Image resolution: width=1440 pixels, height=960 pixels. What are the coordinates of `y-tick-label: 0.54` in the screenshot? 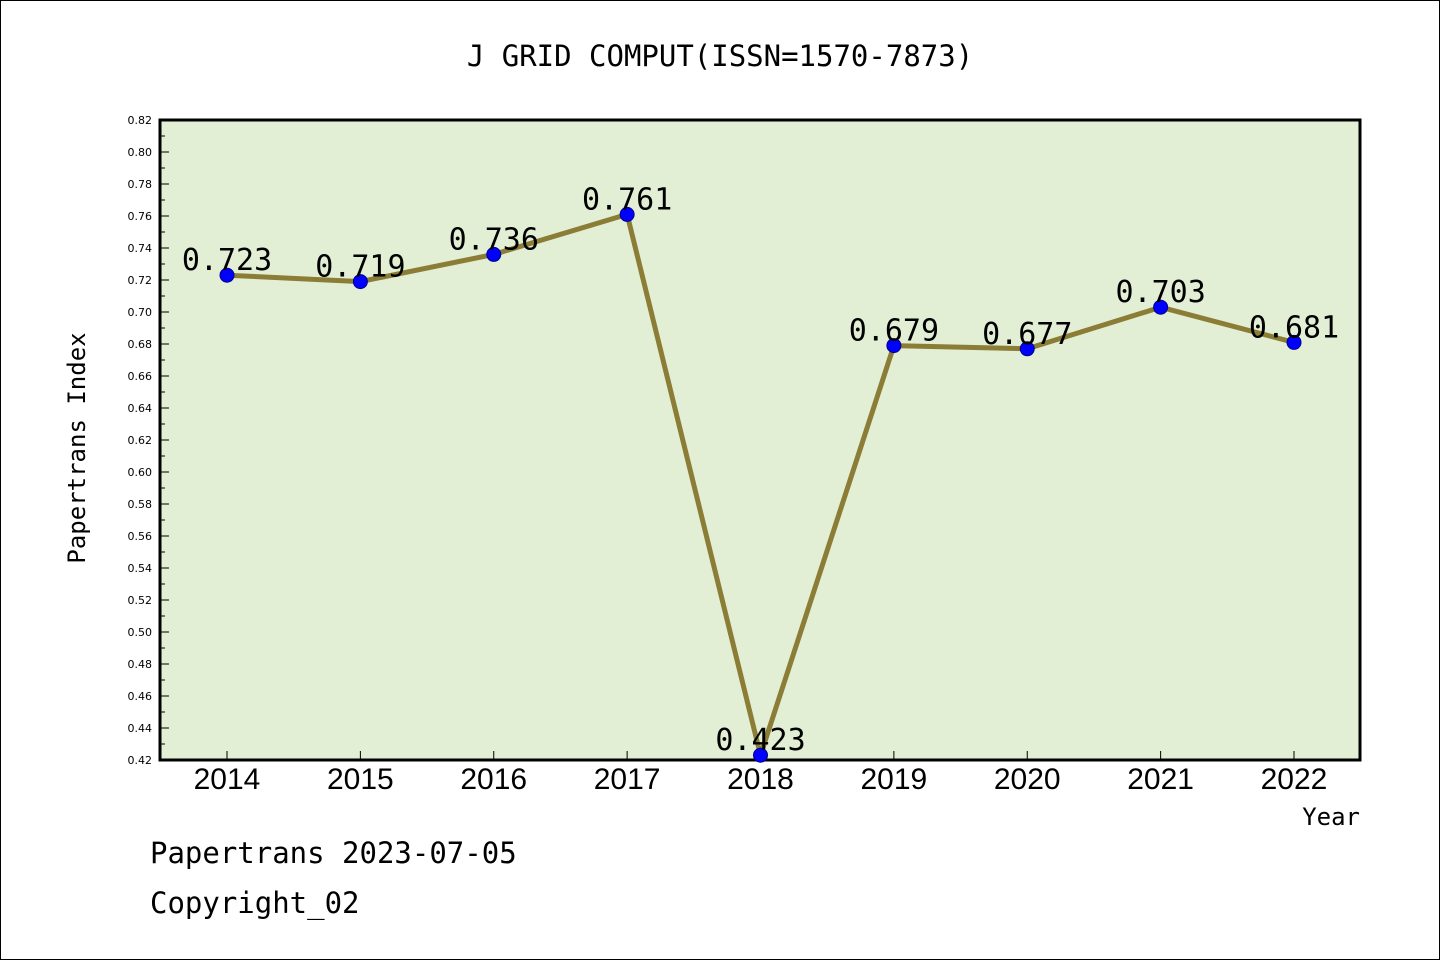 It's located at (140, 568).